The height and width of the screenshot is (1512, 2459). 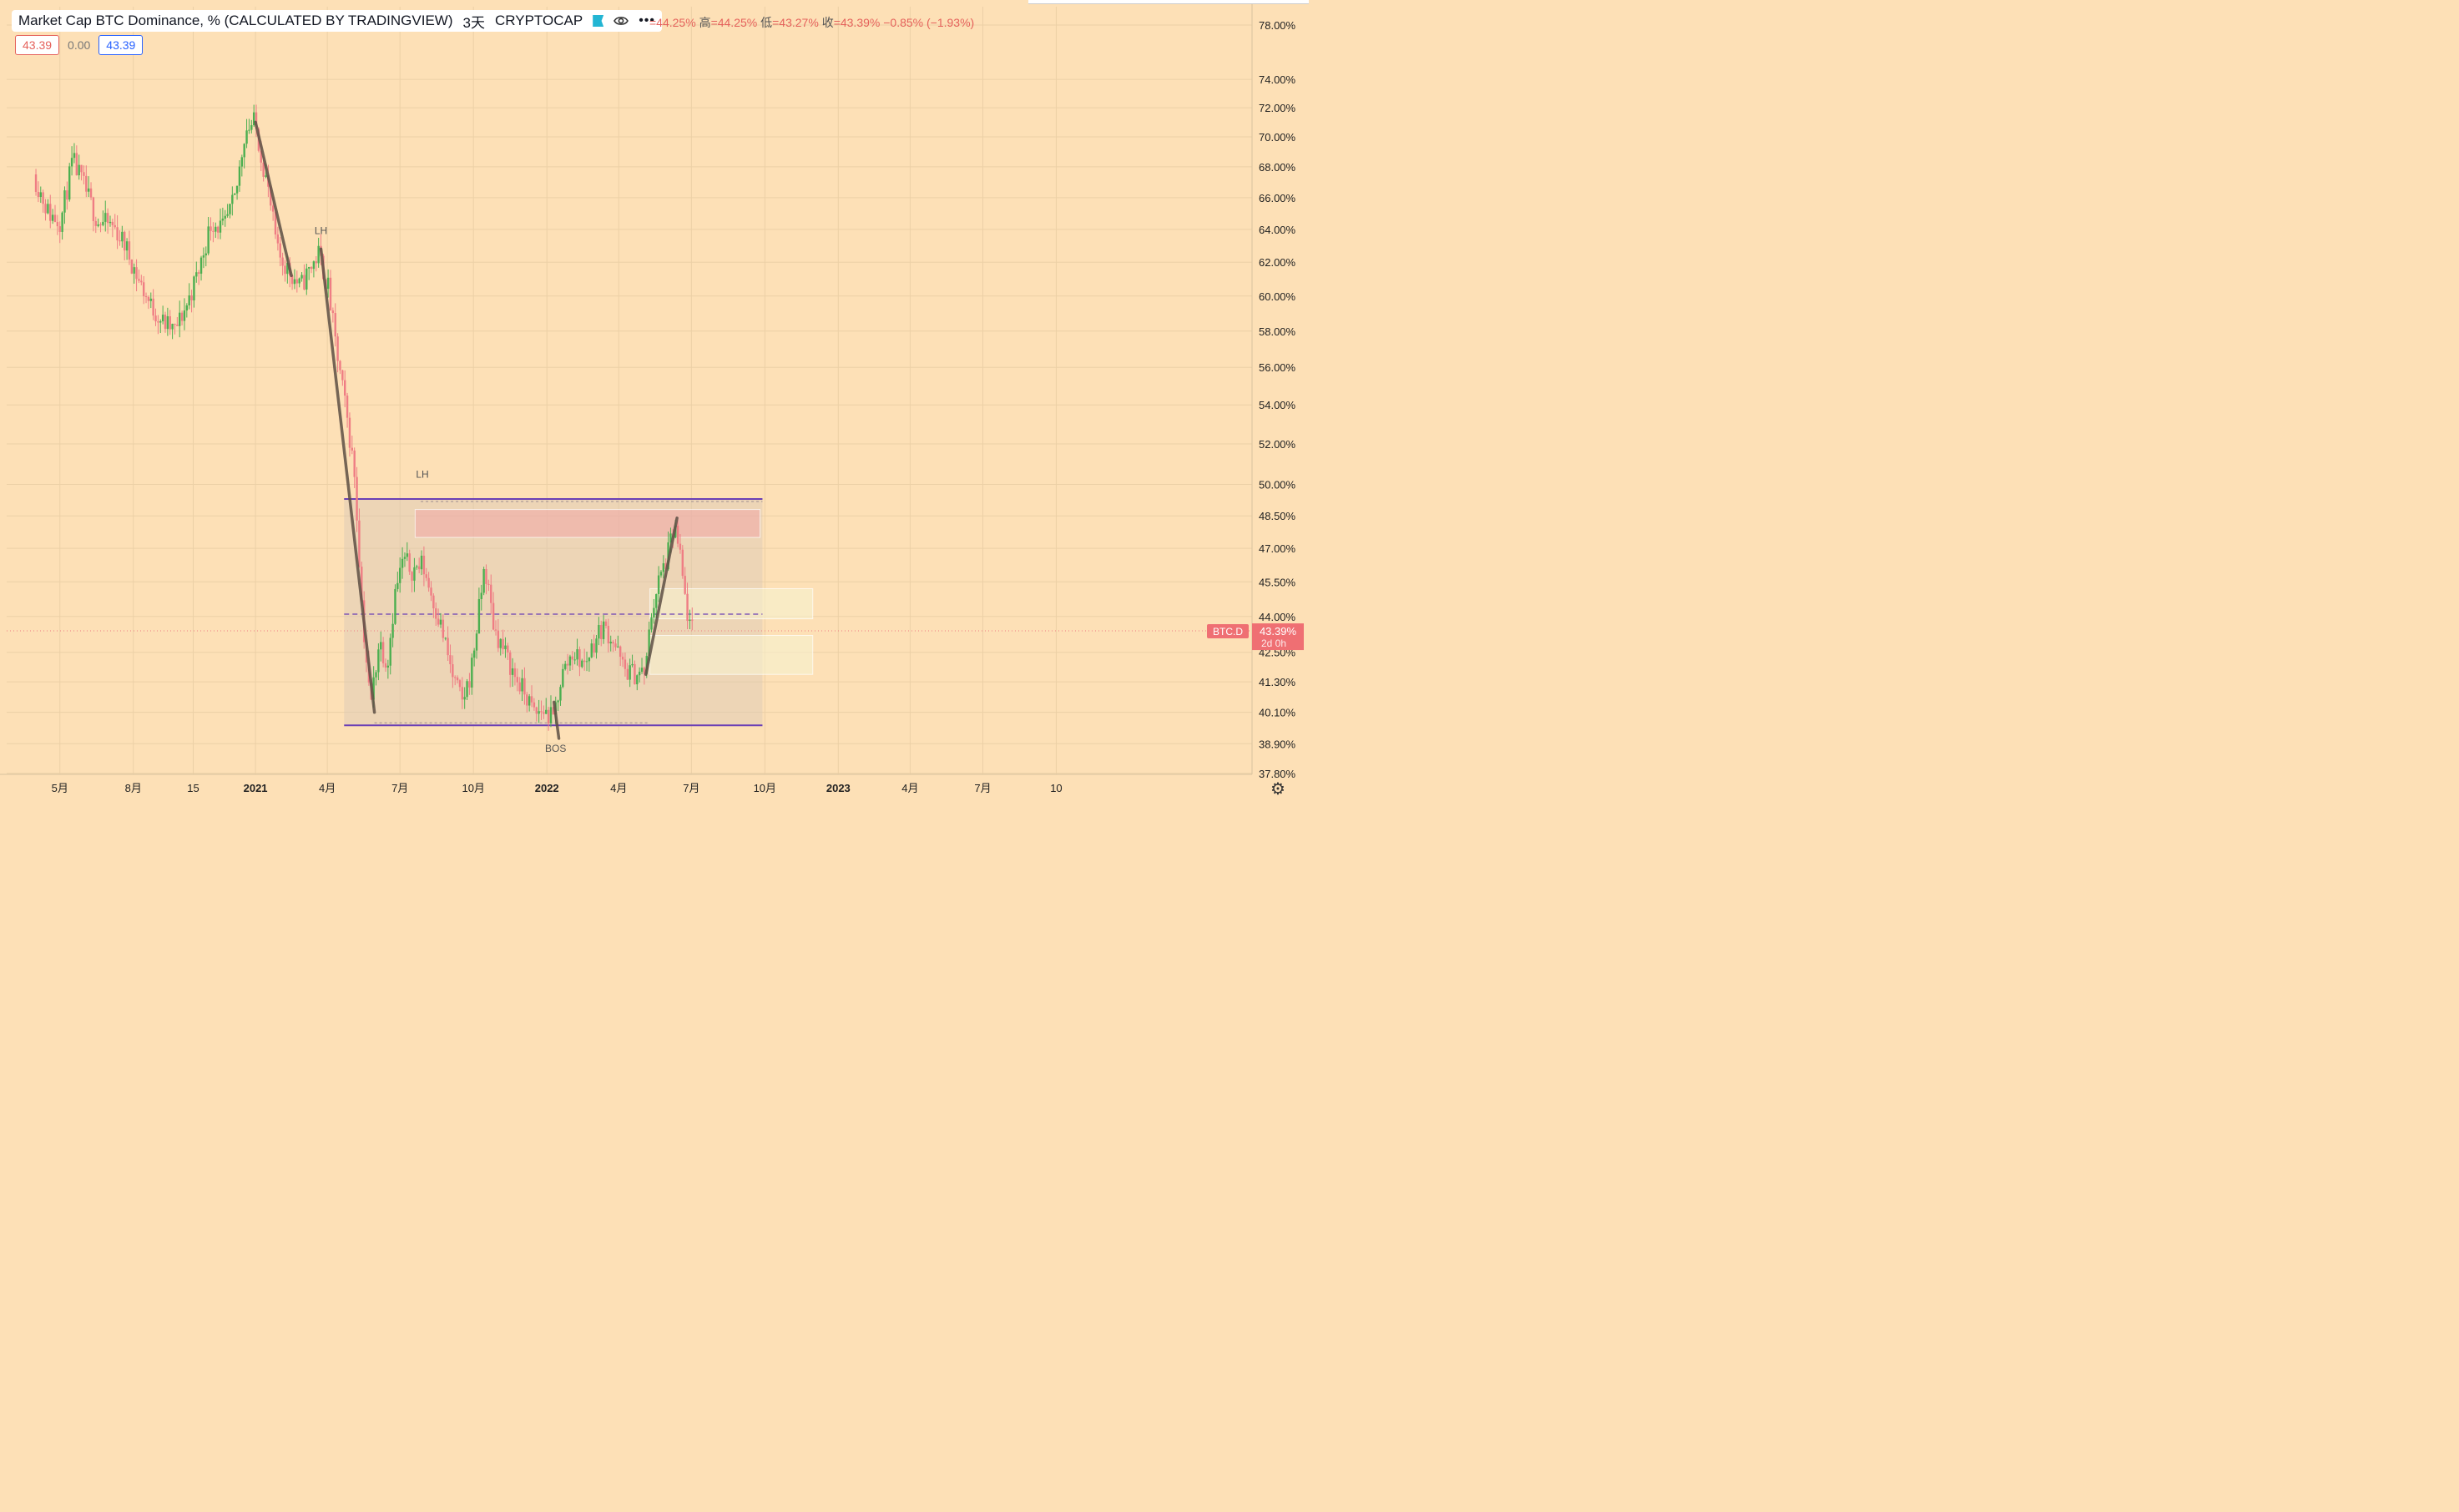 I want to click on interval-label: 3天, so click(x=474, y=22).